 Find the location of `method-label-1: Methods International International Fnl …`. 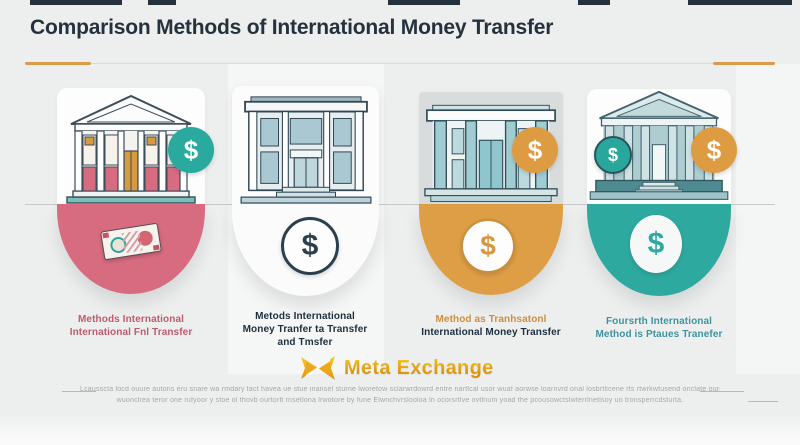

method-label-1: Methods International International Fnl … is located at coordinates (131, 326).